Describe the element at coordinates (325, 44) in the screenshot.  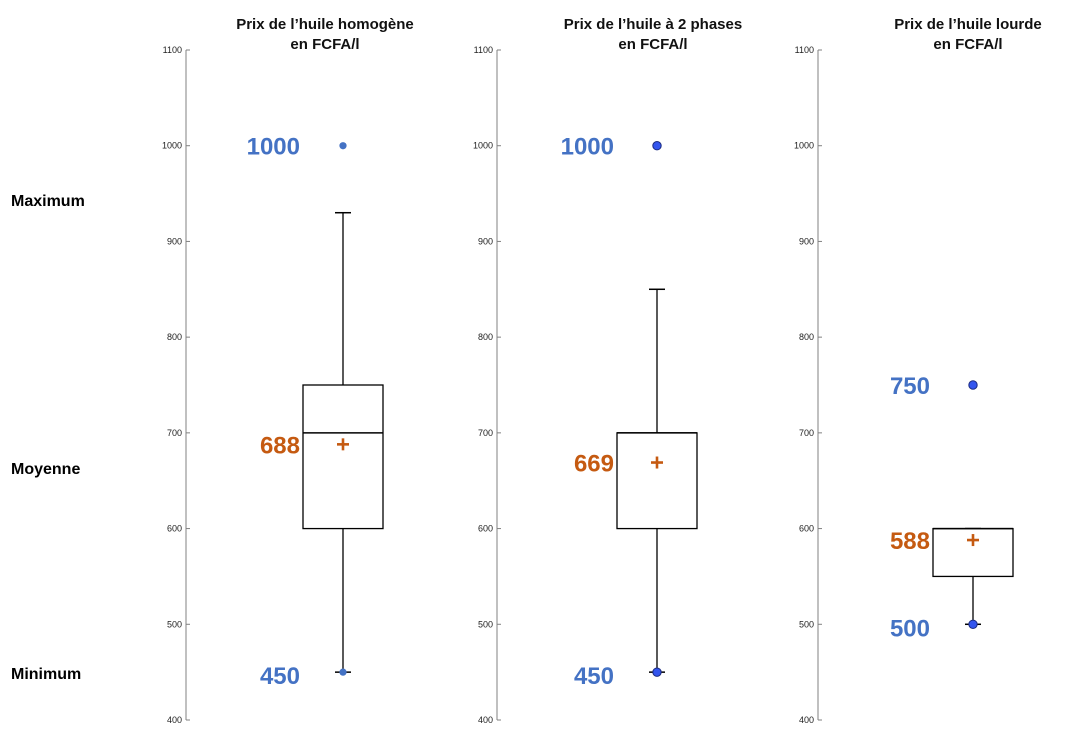
I see `chart-1-title-line-2: en FCFA/l` at that location.